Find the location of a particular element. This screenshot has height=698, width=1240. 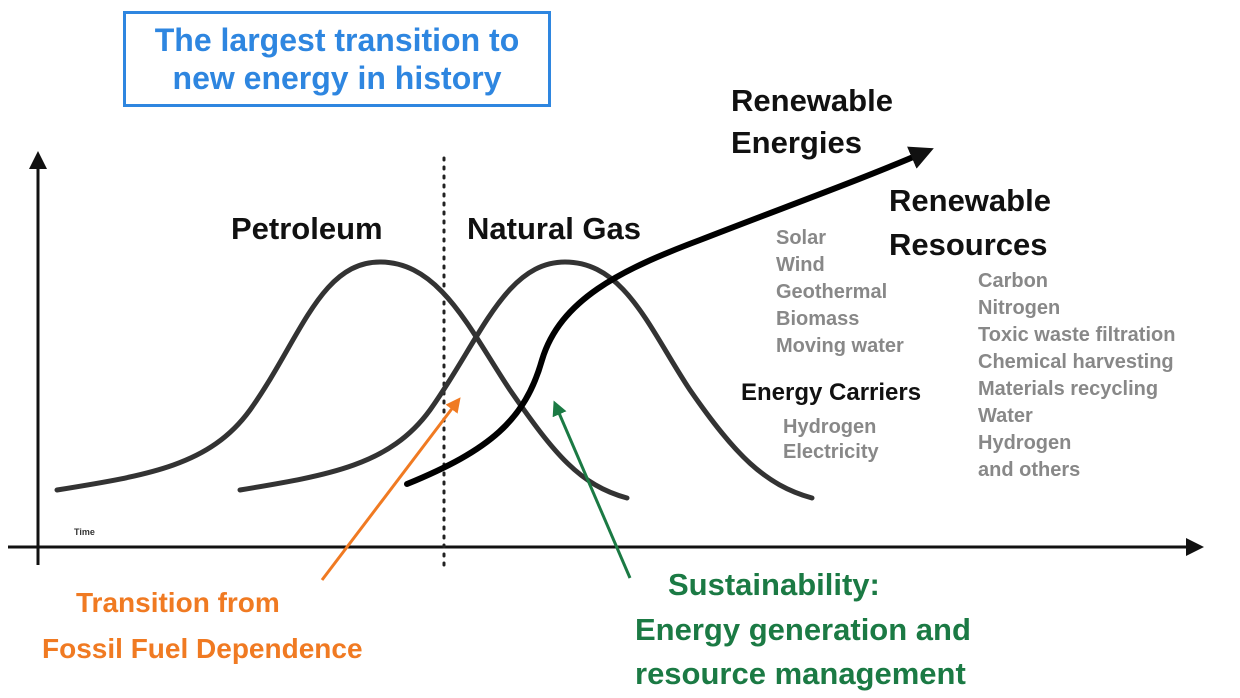

title-line-2: new energy in history is located at coordinates (337, 78).